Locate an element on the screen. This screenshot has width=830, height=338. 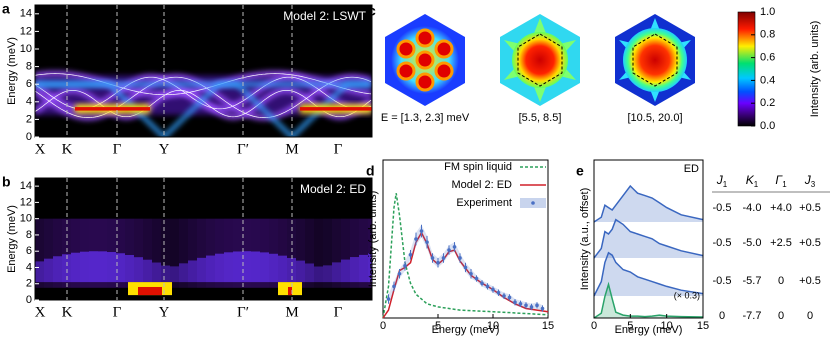
heatmap is located at coordinates (203, 239).